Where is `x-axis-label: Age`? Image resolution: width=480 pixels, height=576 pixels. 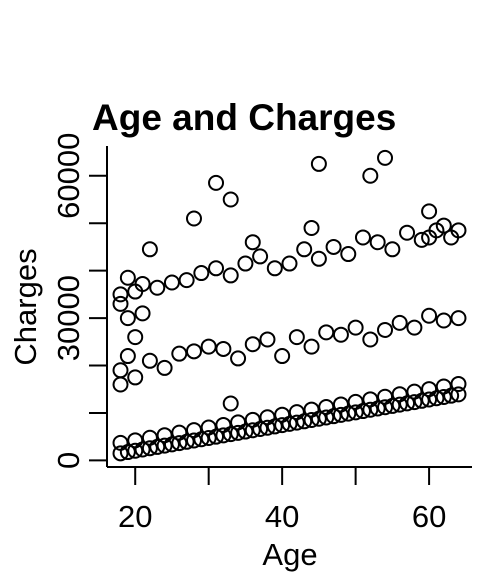 x-axis-label: Age is located at coordinates (289, 554).